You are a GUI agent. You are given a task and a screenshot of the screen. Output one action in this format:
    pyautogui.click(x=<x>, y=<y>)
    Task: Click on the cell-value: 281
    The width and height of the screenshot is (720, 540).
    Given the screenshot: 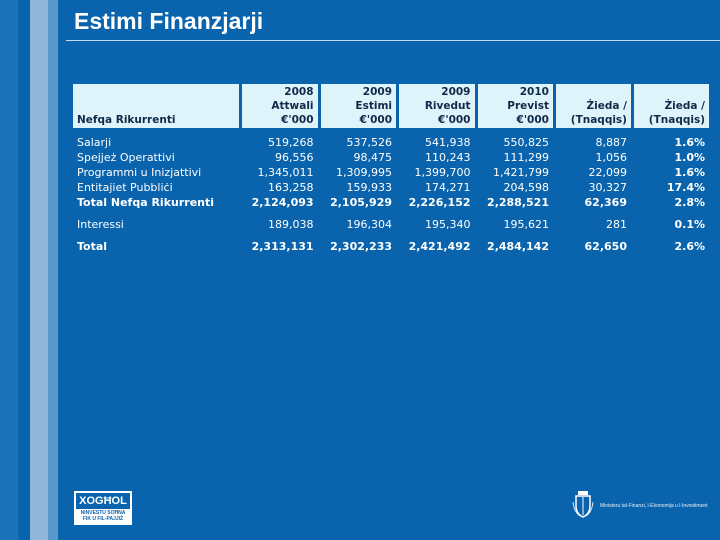 What is the action you would take?
    pyautogui.click(x=616, y=224)
    